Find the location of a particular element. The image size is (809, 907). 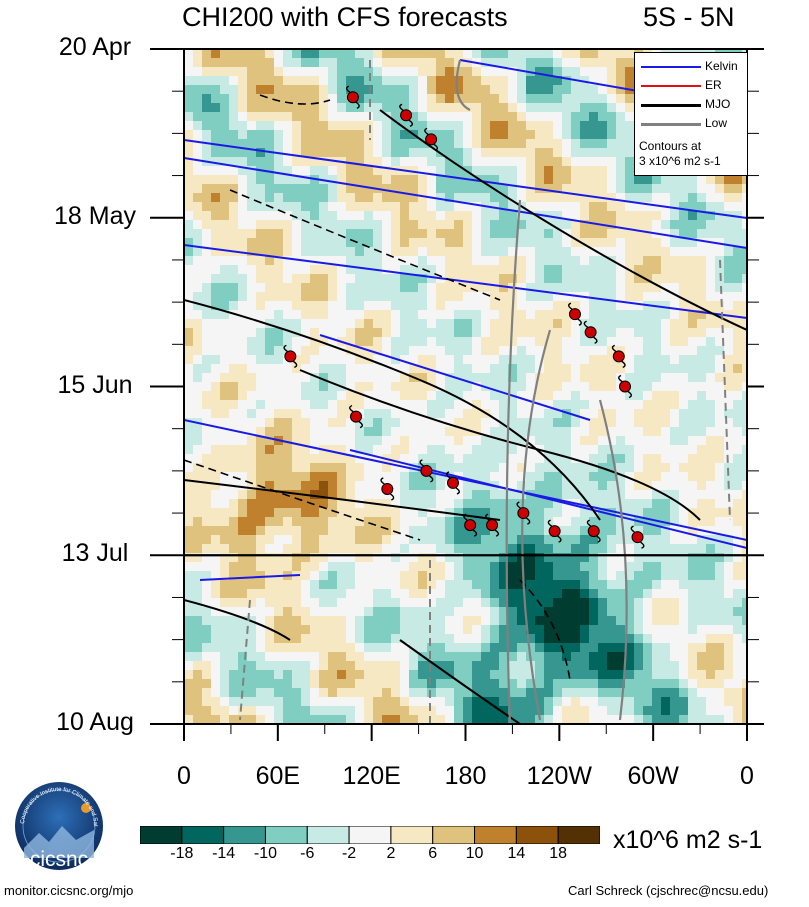

source-url: monitor.cicsnc.org/mjo is located at coordinates (69, 890).